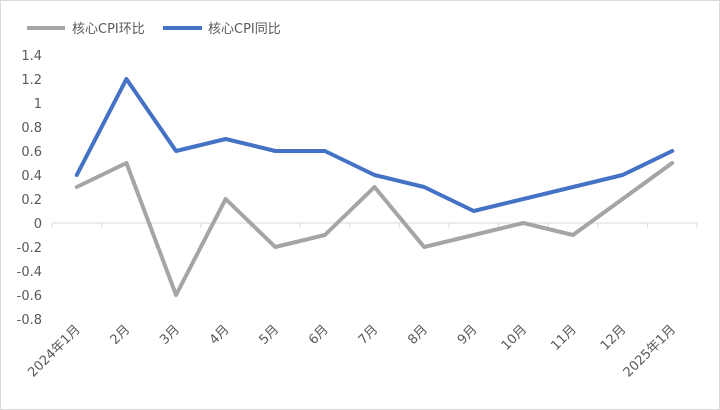 Image resolution: width=720 pixels, height=410 pixels. What do you see at coordinates (220, 335) in the screenshot?
I see `x-tick-label: 4月` at bounding box center [220, 335].